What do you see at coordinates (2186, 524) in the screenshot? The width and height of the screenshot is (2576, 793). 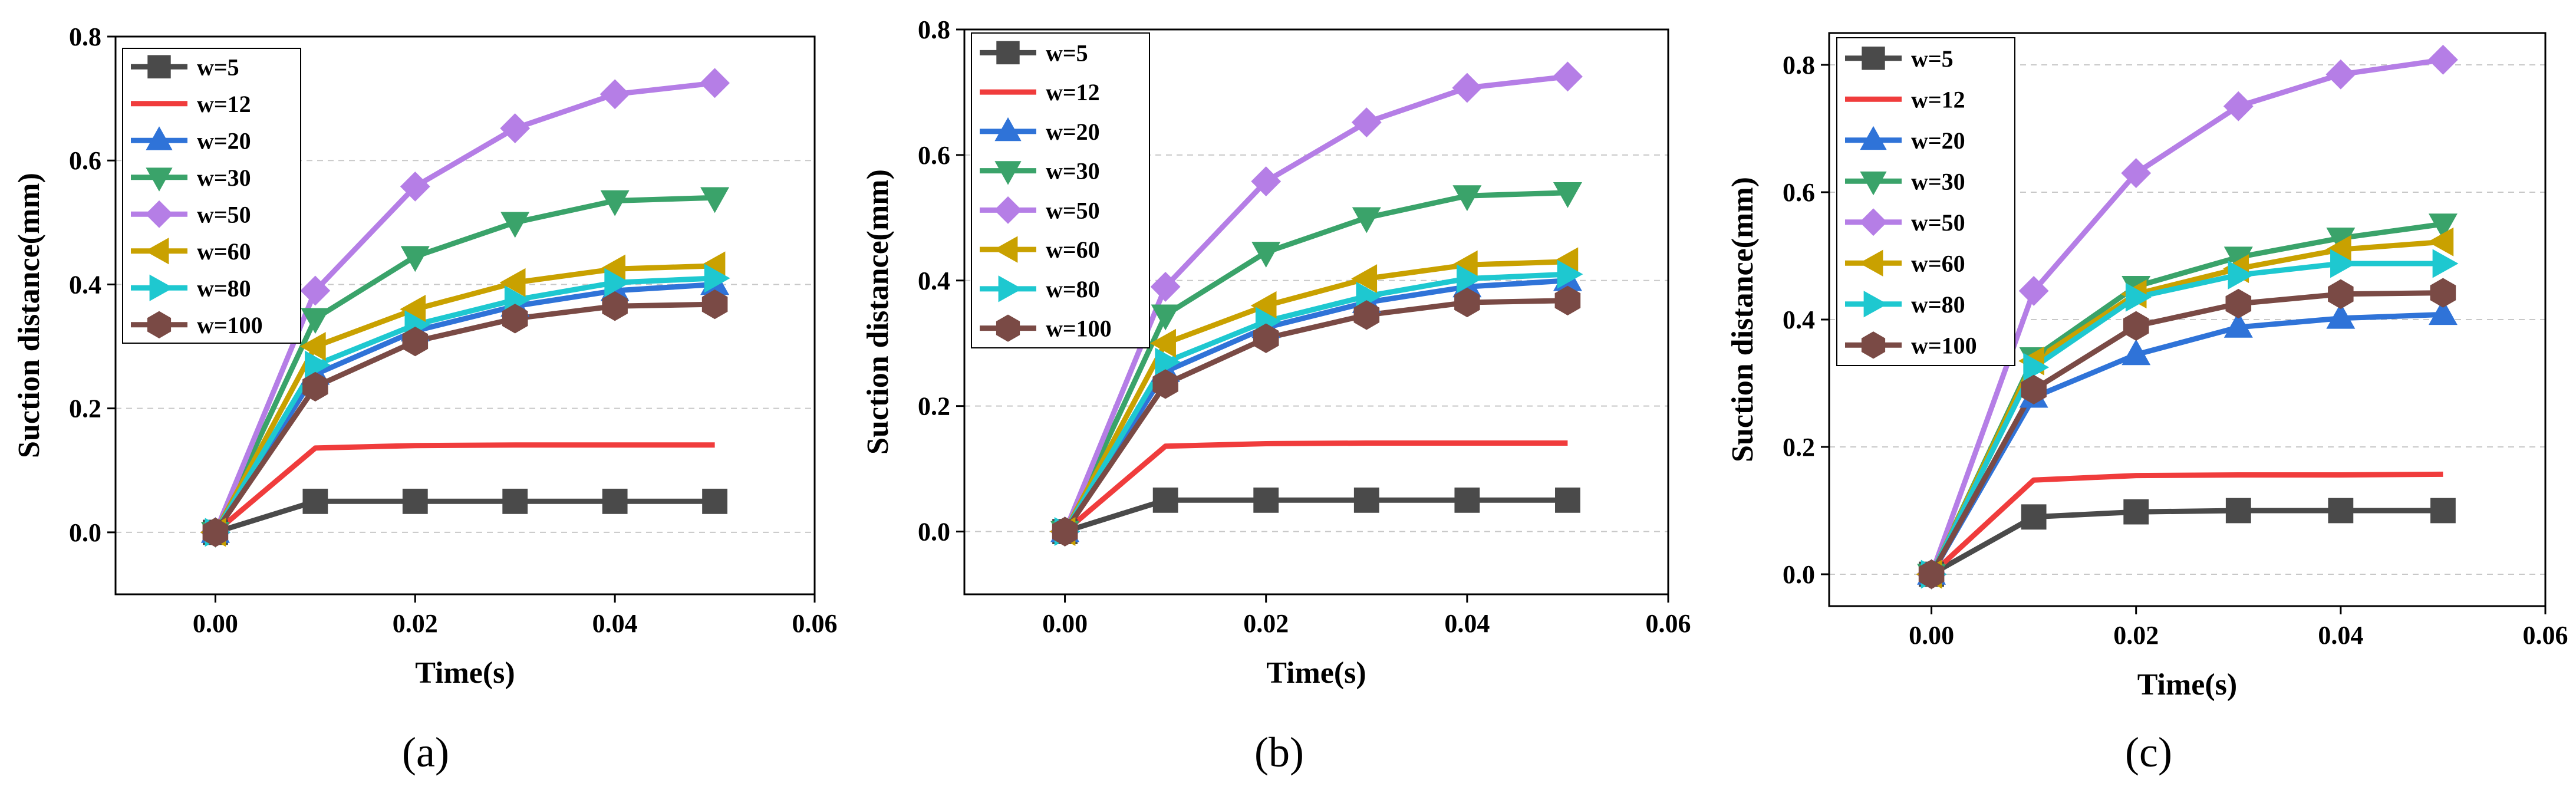 I see `series-line-w=12` at bounding box center [2186, 524].